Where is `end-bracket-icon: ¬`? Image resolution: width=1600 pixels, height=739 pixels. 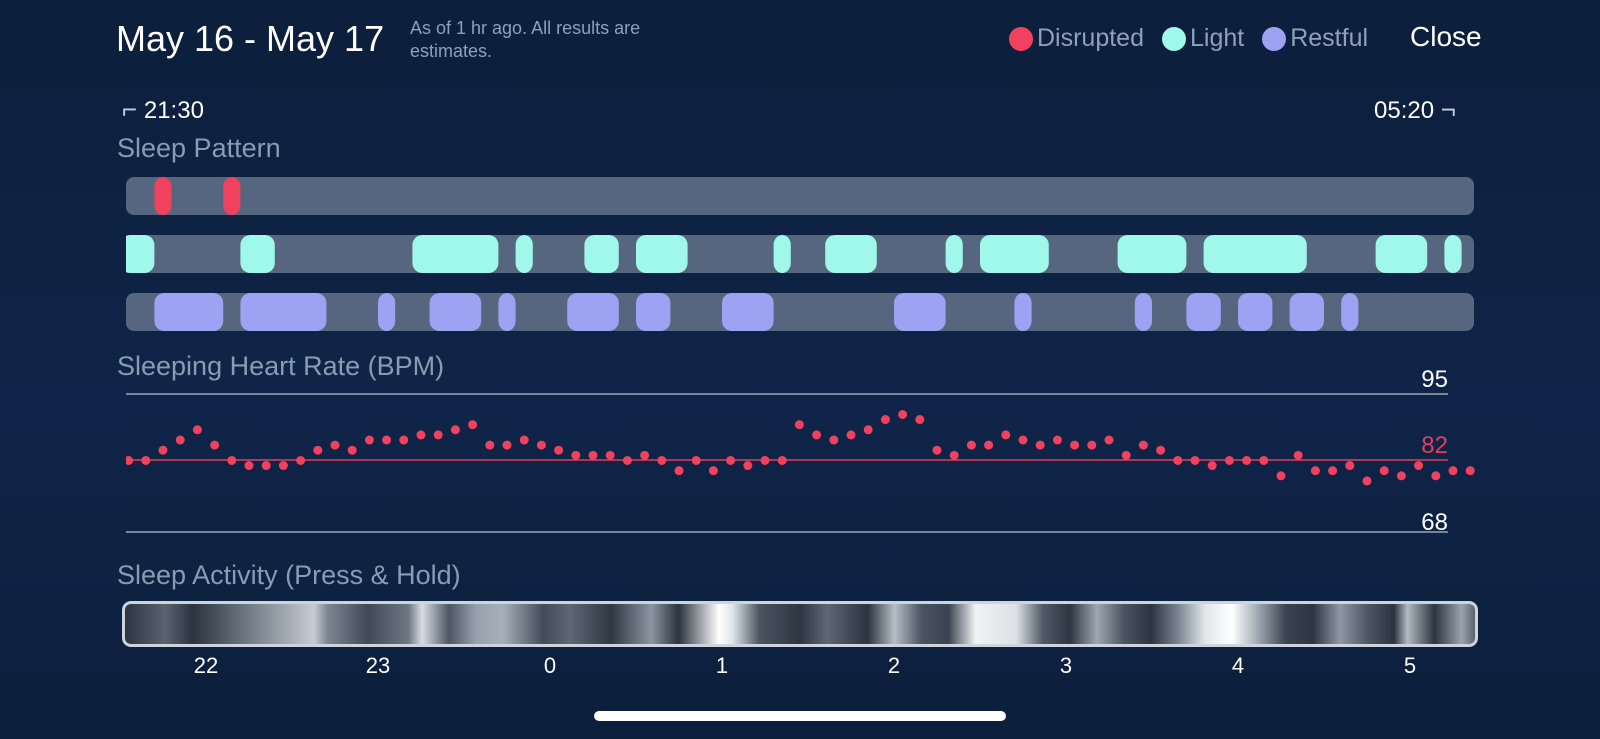
end-bracket-icon: ¬ is located at coordinates (1448, 109).